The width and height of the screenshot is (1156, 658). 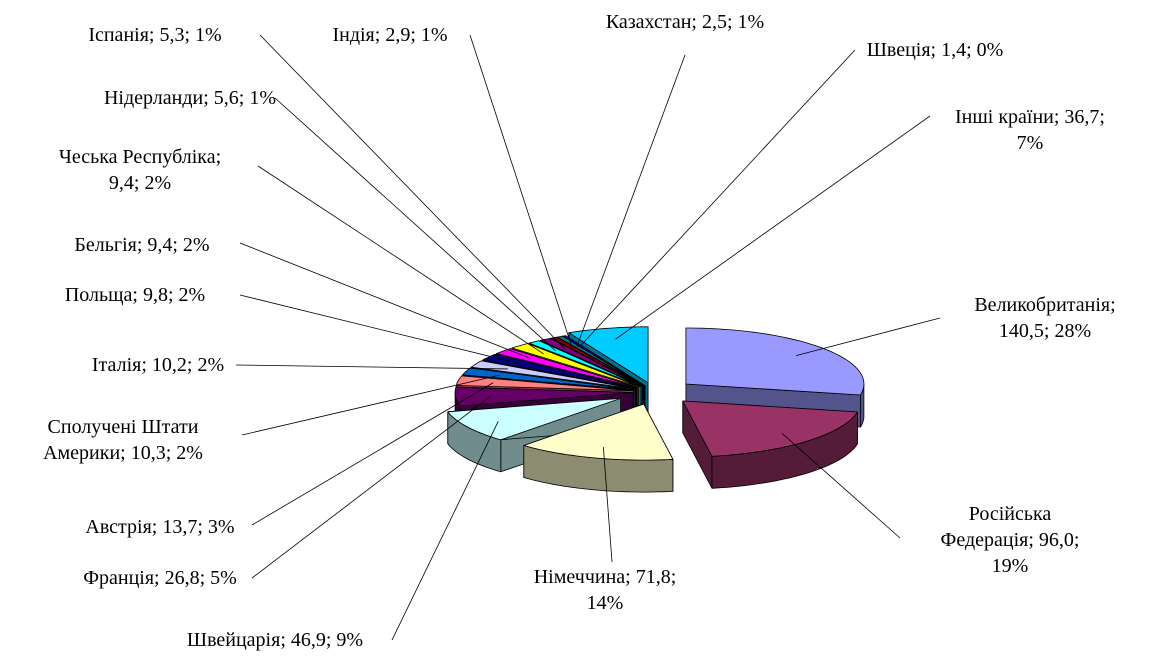 What do you see at coordinates (135, 295) in the screenshot?
I see `data-label: Польща; 9,8; 2%` at bounding box center [135, 295].